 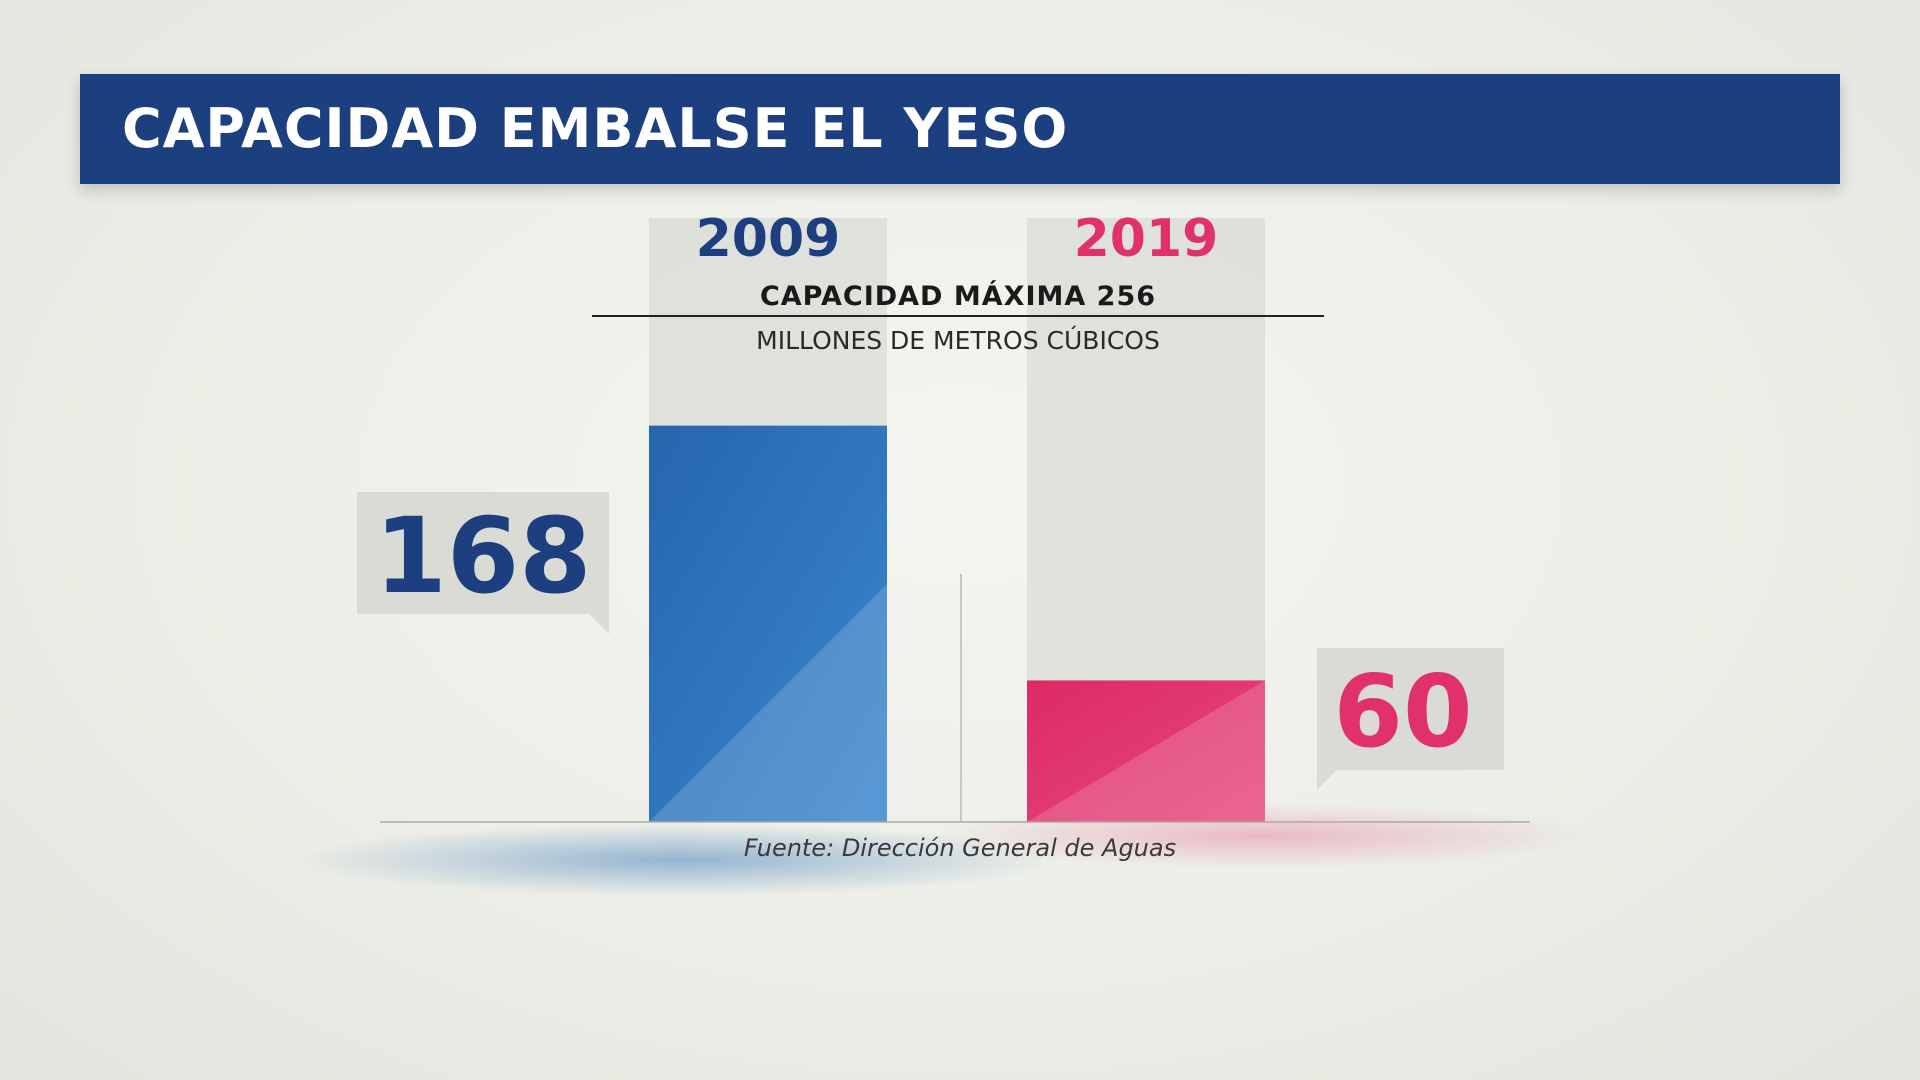 I want to click on max-capacity-label: CAPACIDAD MÁXIMA 256, so click(x=958, y=296).